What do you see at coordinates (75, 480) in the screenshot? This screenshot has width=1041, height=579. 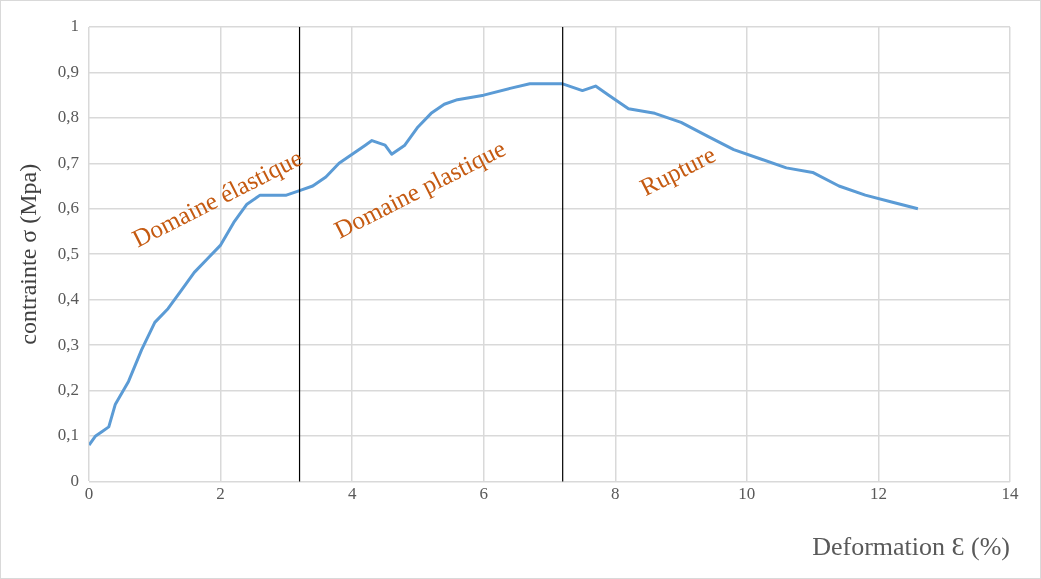 I see `y-tick-label: 0` at bounding box center [75, 480].